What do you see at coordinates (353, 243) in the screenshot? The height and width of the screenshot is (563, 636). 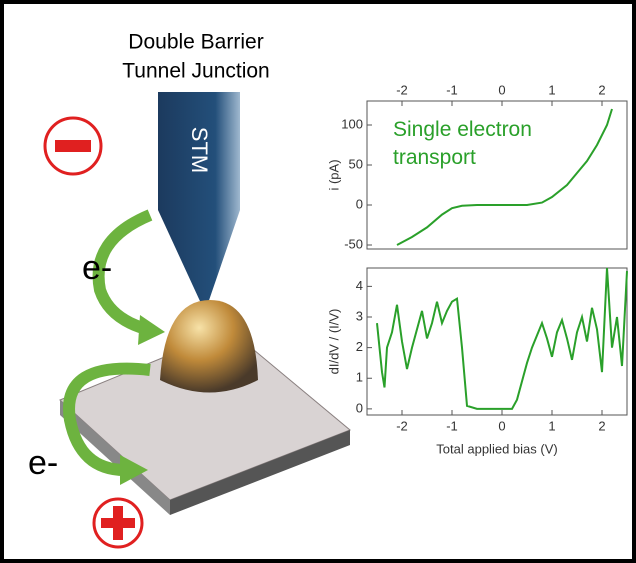 I see `y-tick-label: -50` at bounding box center [353, 243].